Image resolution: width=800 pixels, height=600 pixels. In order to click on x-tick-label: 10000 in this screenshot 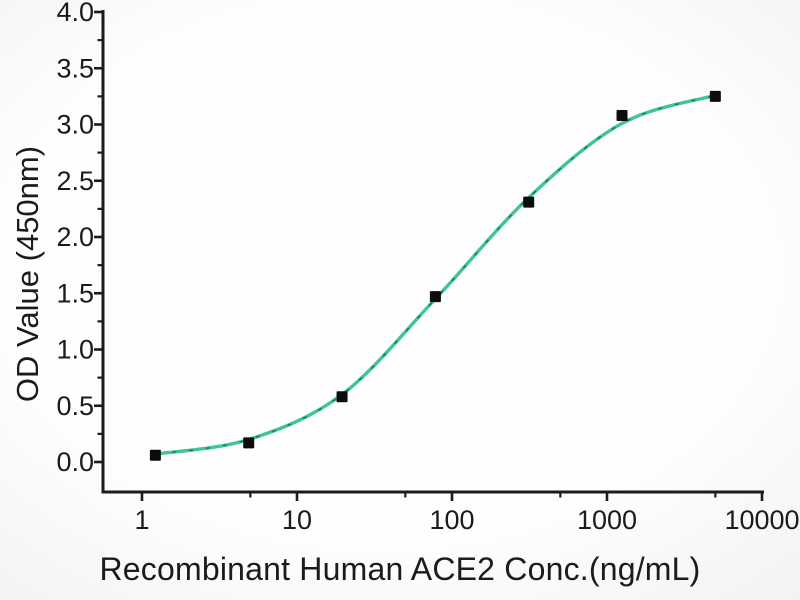, I will do `click(761, 520)`.